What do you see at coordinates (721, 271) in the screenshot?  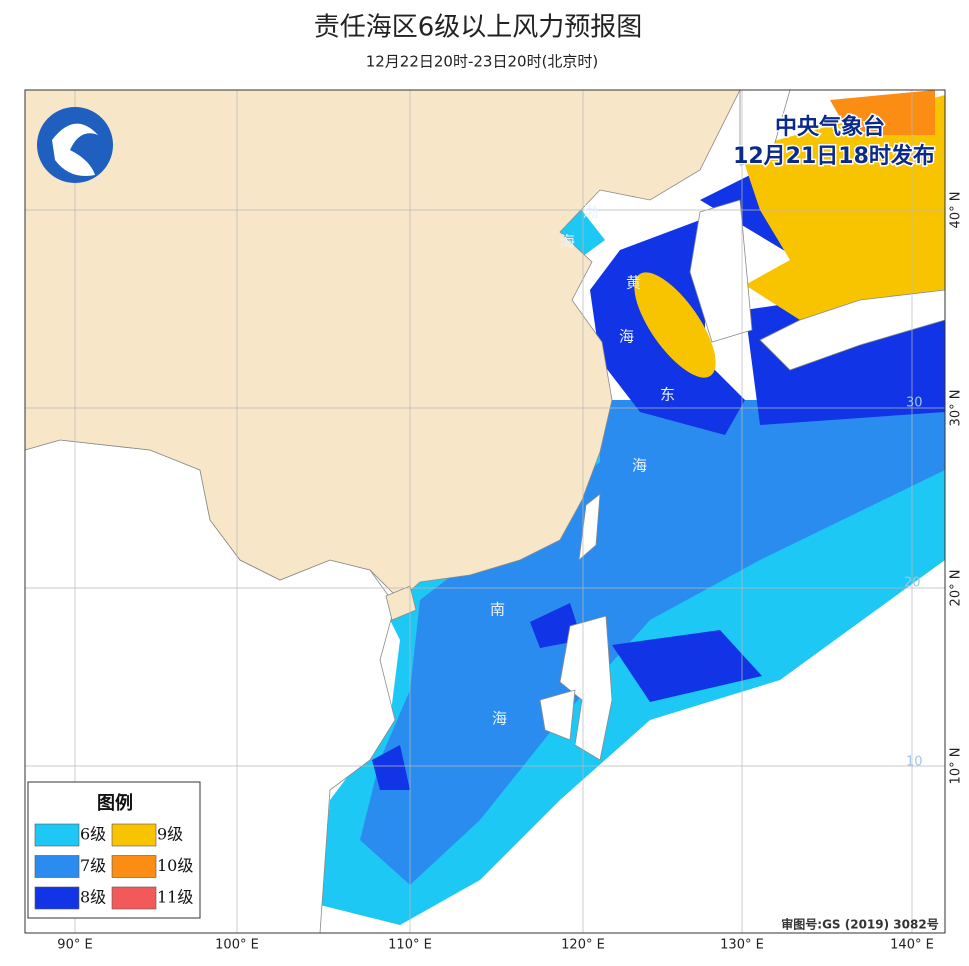 I see `korea` at bounding box center [721, 271].